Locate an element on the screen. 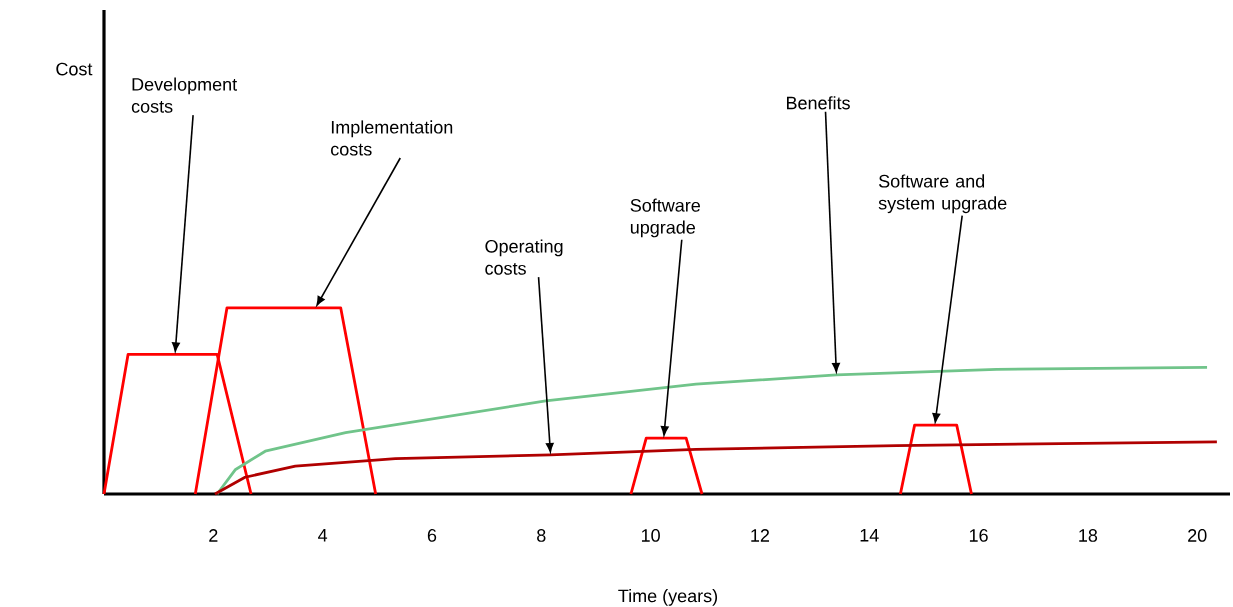 The image size is (1233, 607). x-tick-label: 8 is located at coordinates (541, 535).